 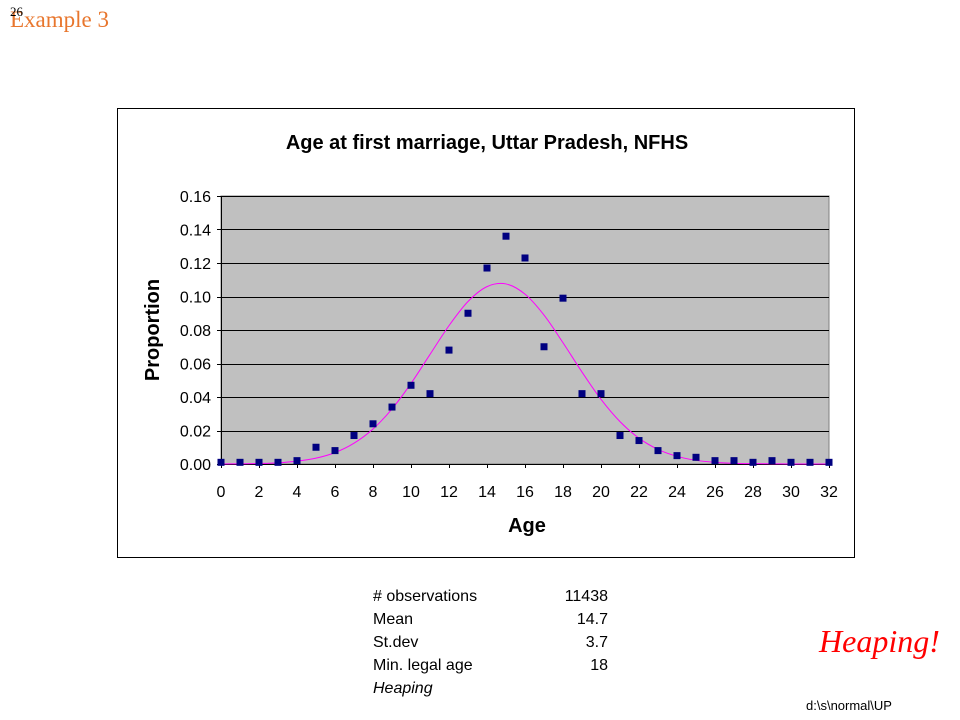 I want to click on stats-row: Min. legal age 18, so click(x=490, y=665).